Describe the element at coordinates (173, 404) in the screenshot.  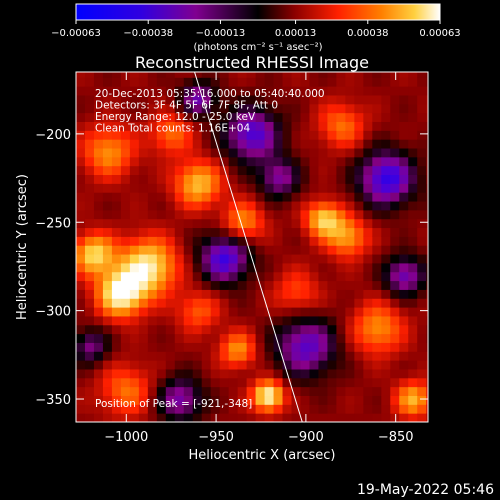
I see `peak-position-label: Position of Peak = [-921,-348]` at that location.